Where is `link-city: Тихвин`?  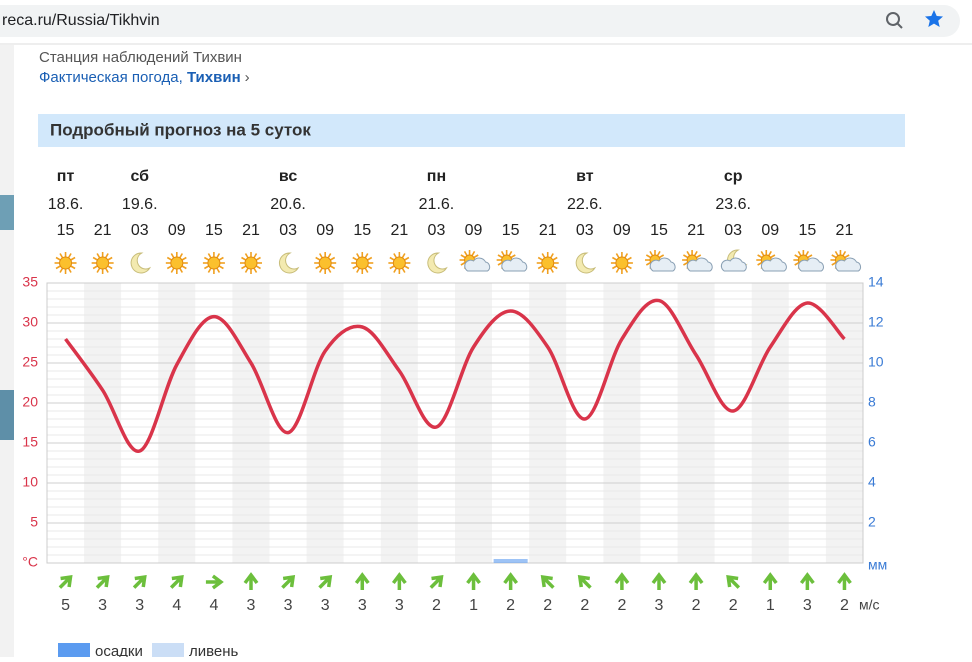
link-city: Тихвин is located at coordinates (214, 77).